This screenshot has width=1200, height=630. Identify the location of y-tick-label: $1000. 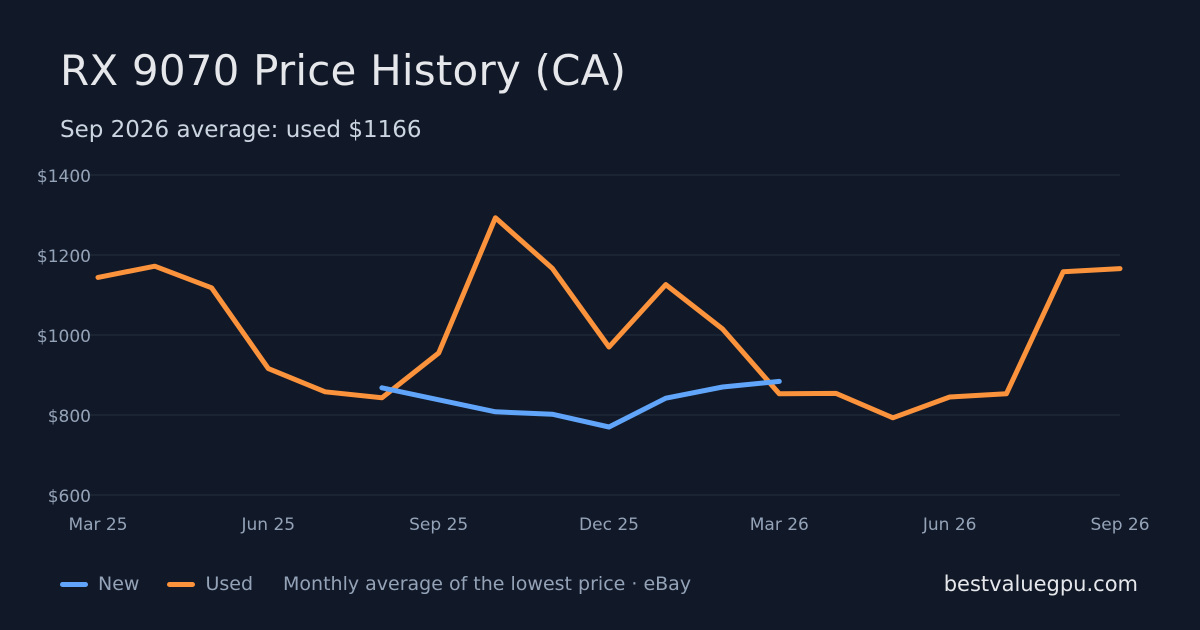
(64, 337).